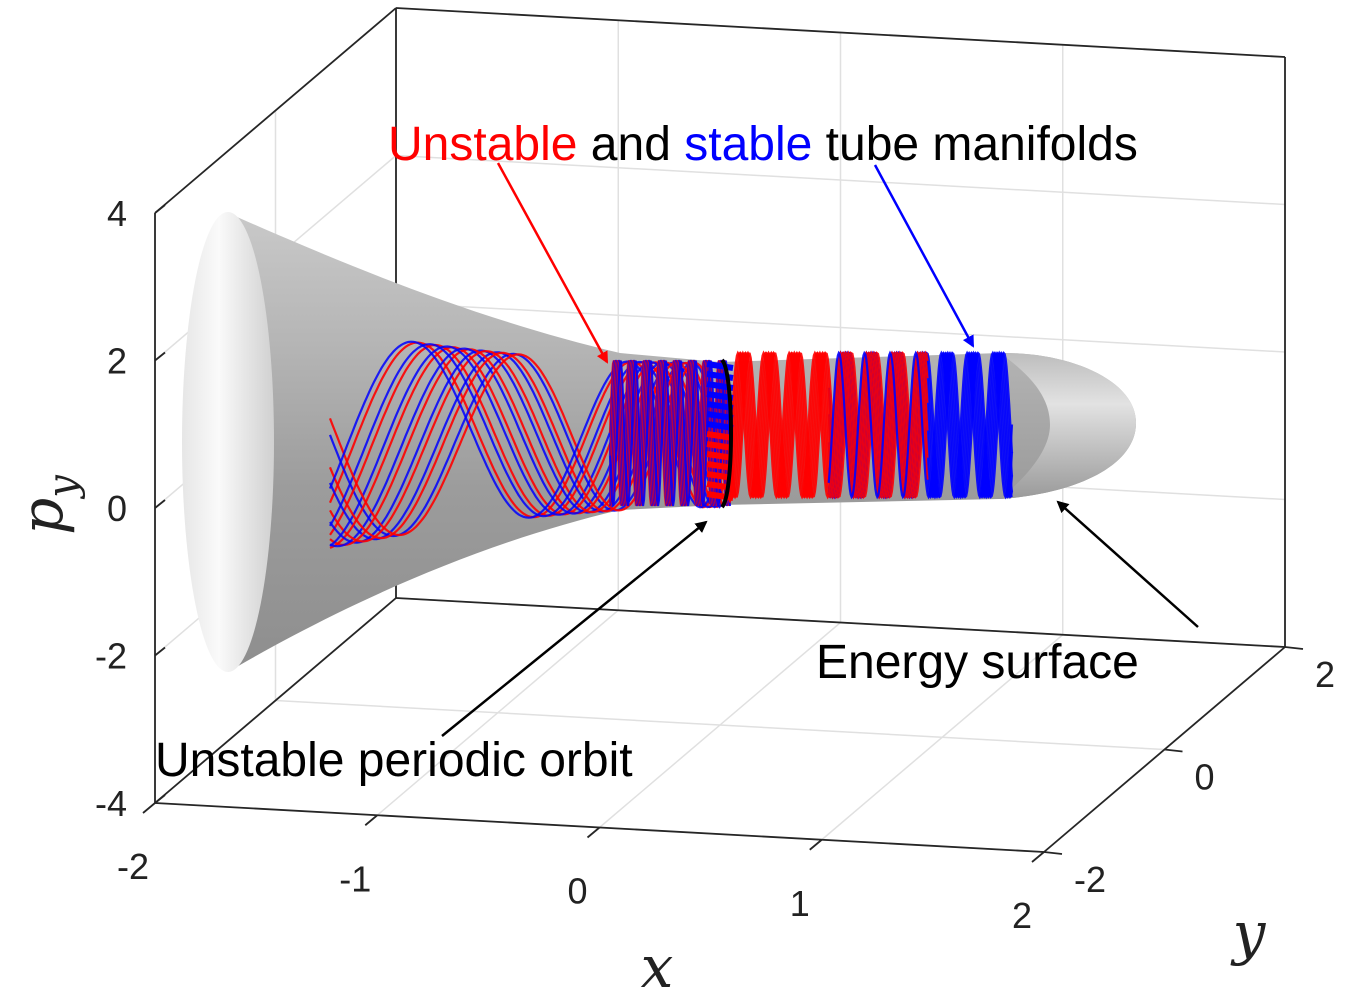 The image size is (1353, 999). Describe the element at coordinates (228, 442) in the screenshot. I see `surface-left-cap` at that location.